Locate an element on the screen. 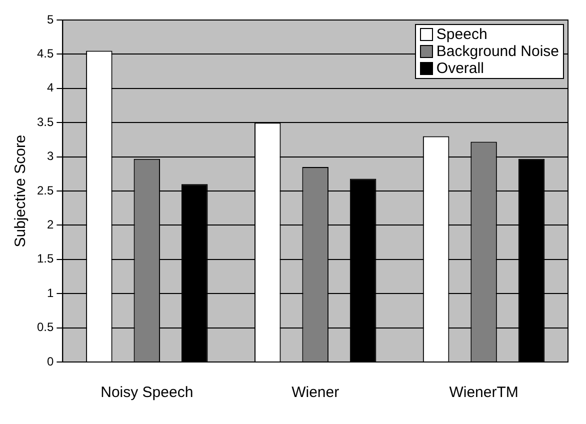  legend-label: Overall is located at coordinates (460, 68).